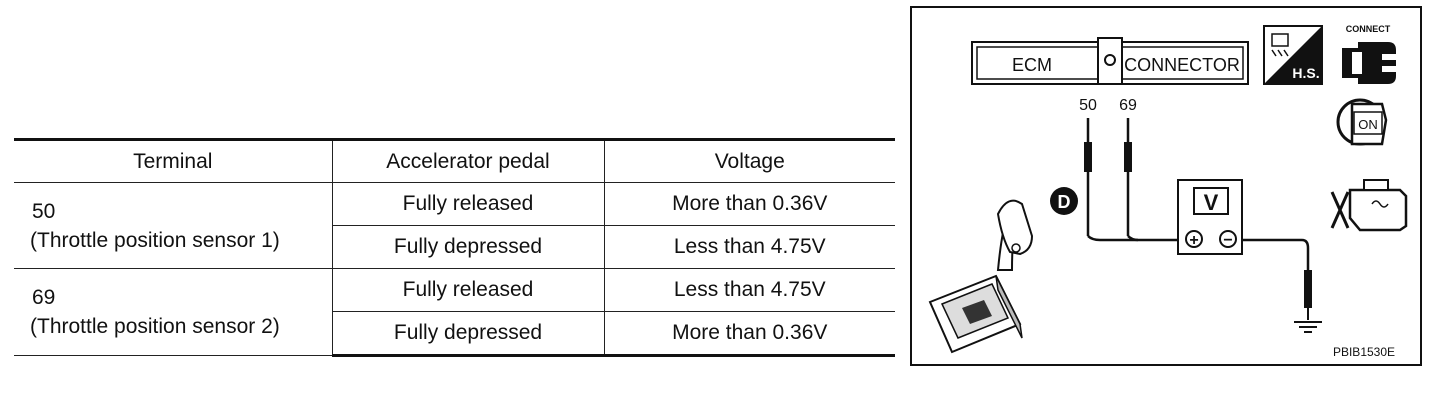 This screenshot has width=1440, height=408. I want to click on connector-latch-icon, so click(1110, 60).